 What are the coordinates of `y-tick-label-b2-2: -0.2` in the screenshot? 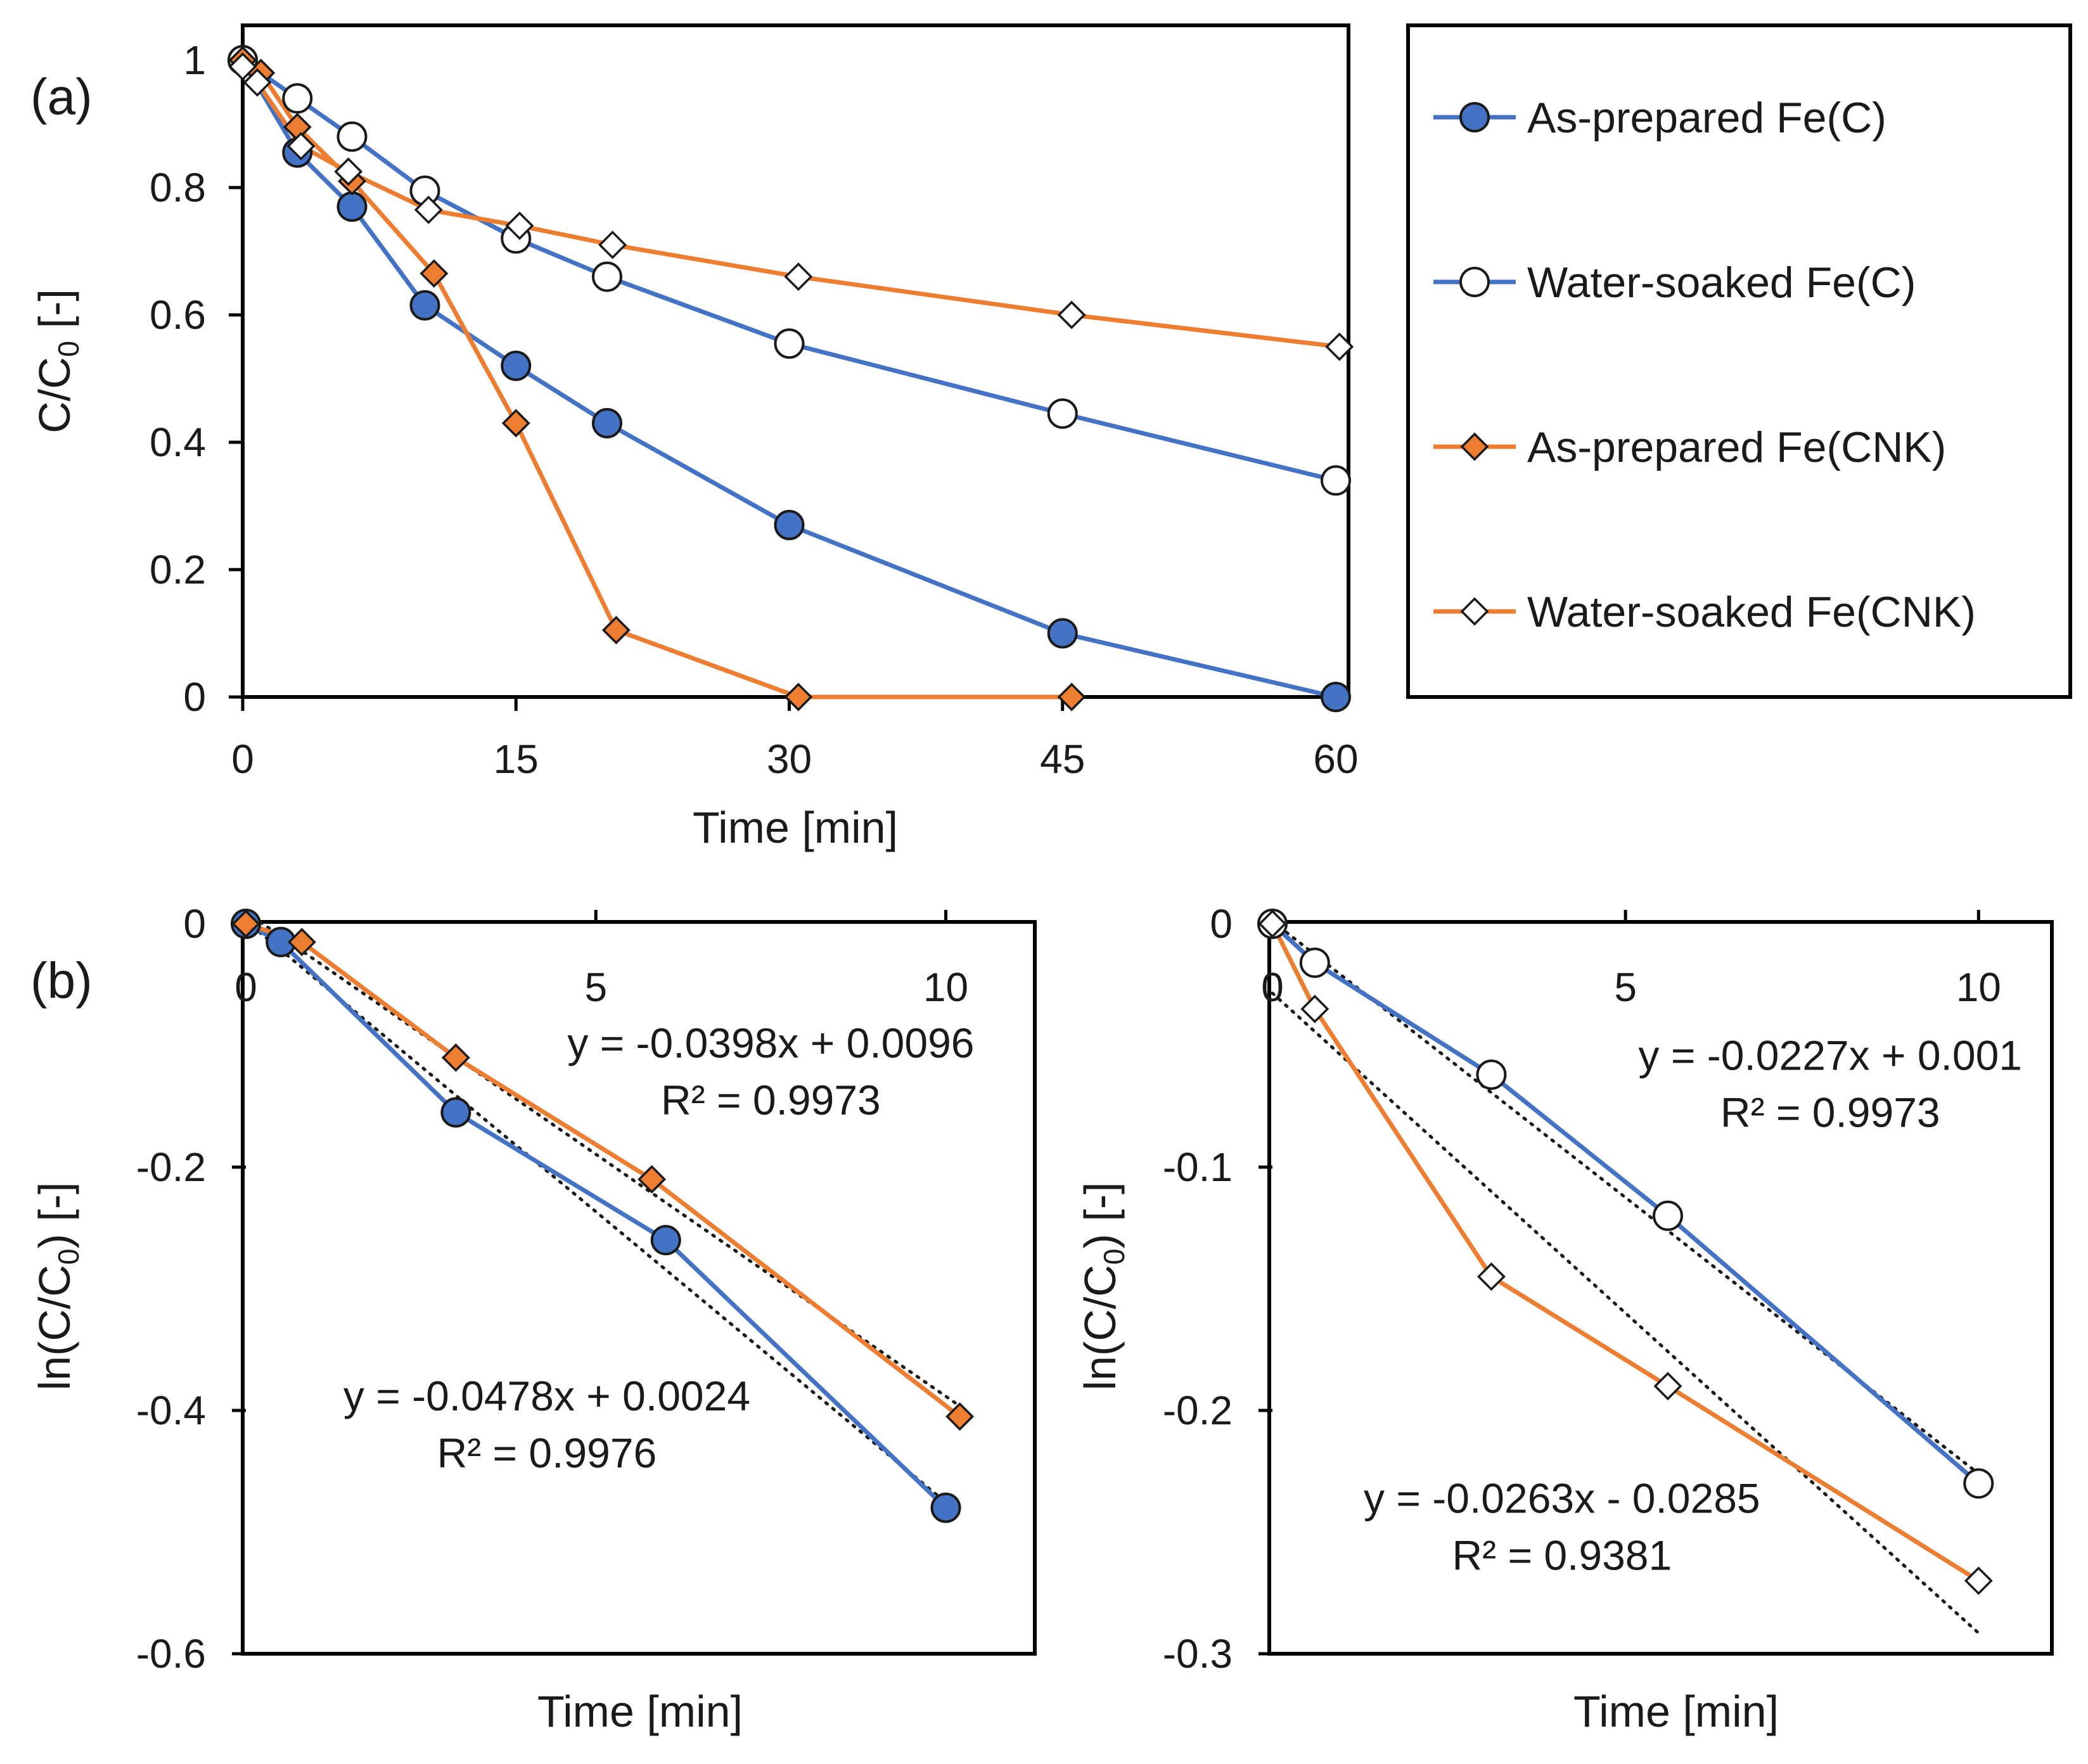 It's located at (1198, 1410).